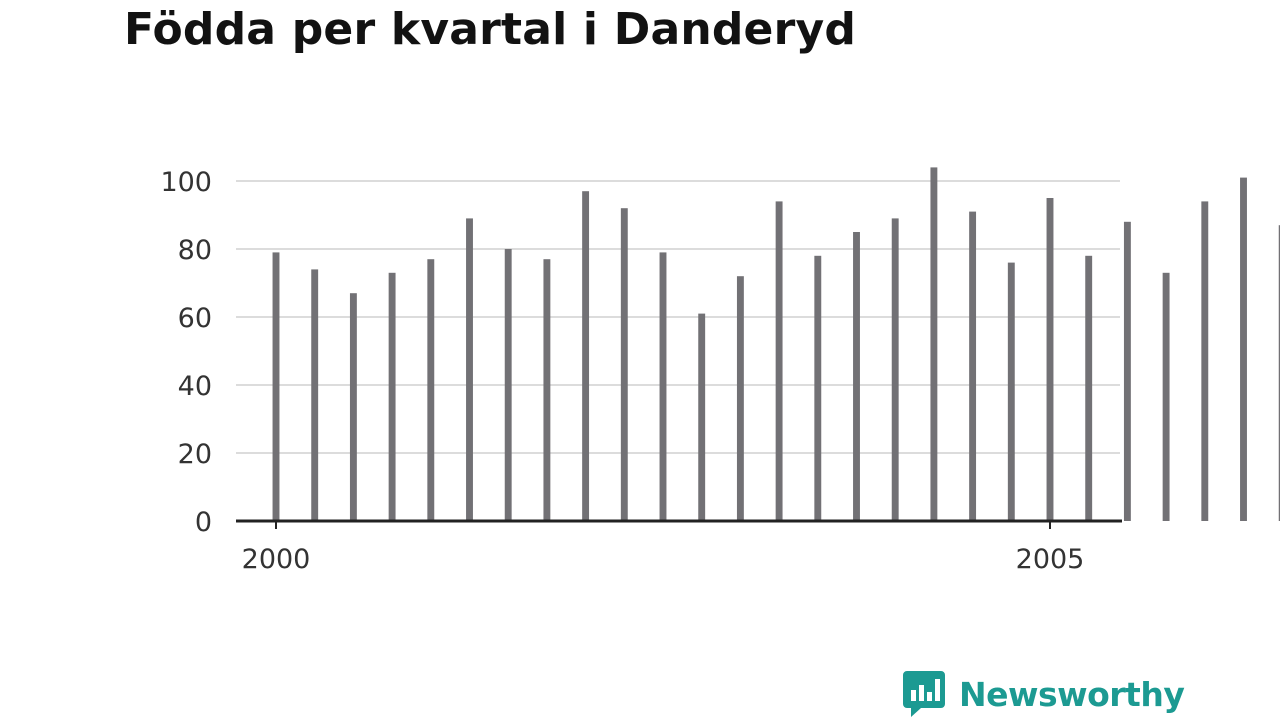  What do you see at coordinates (1050, 559) in the screenshot?
I see `x-tick-label: 2005` at bounding box center [1050, 559].